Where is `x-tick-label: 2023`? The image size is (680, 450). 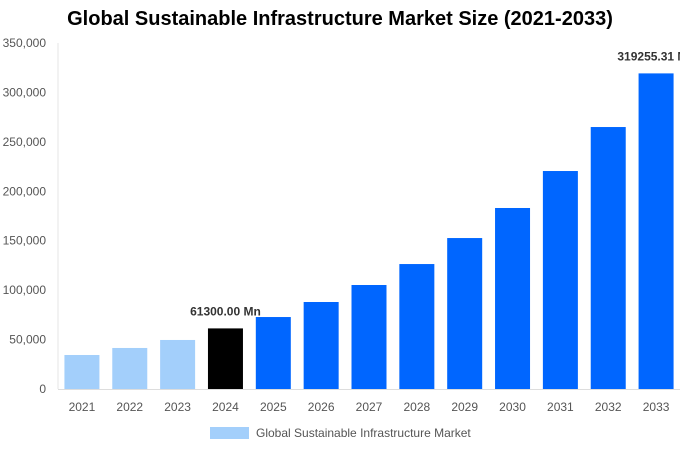
x-tick-label: 2023 is located at coordinates (177, 407).